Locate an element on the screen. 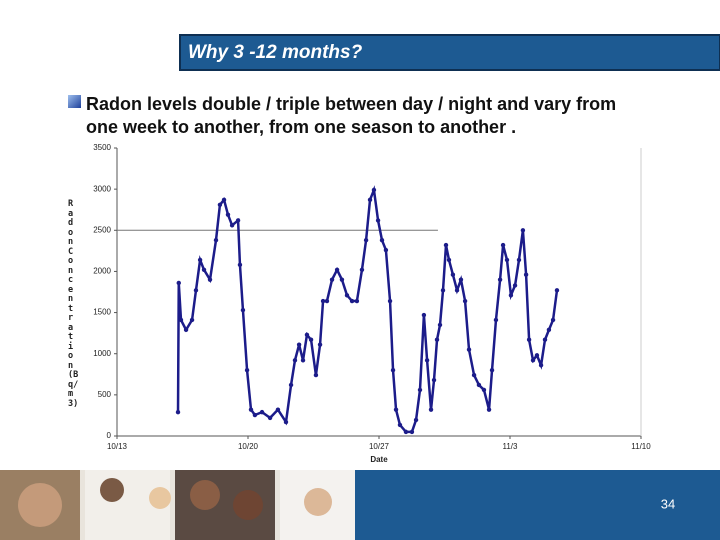  title-bar is located at coordinates (449, 52).